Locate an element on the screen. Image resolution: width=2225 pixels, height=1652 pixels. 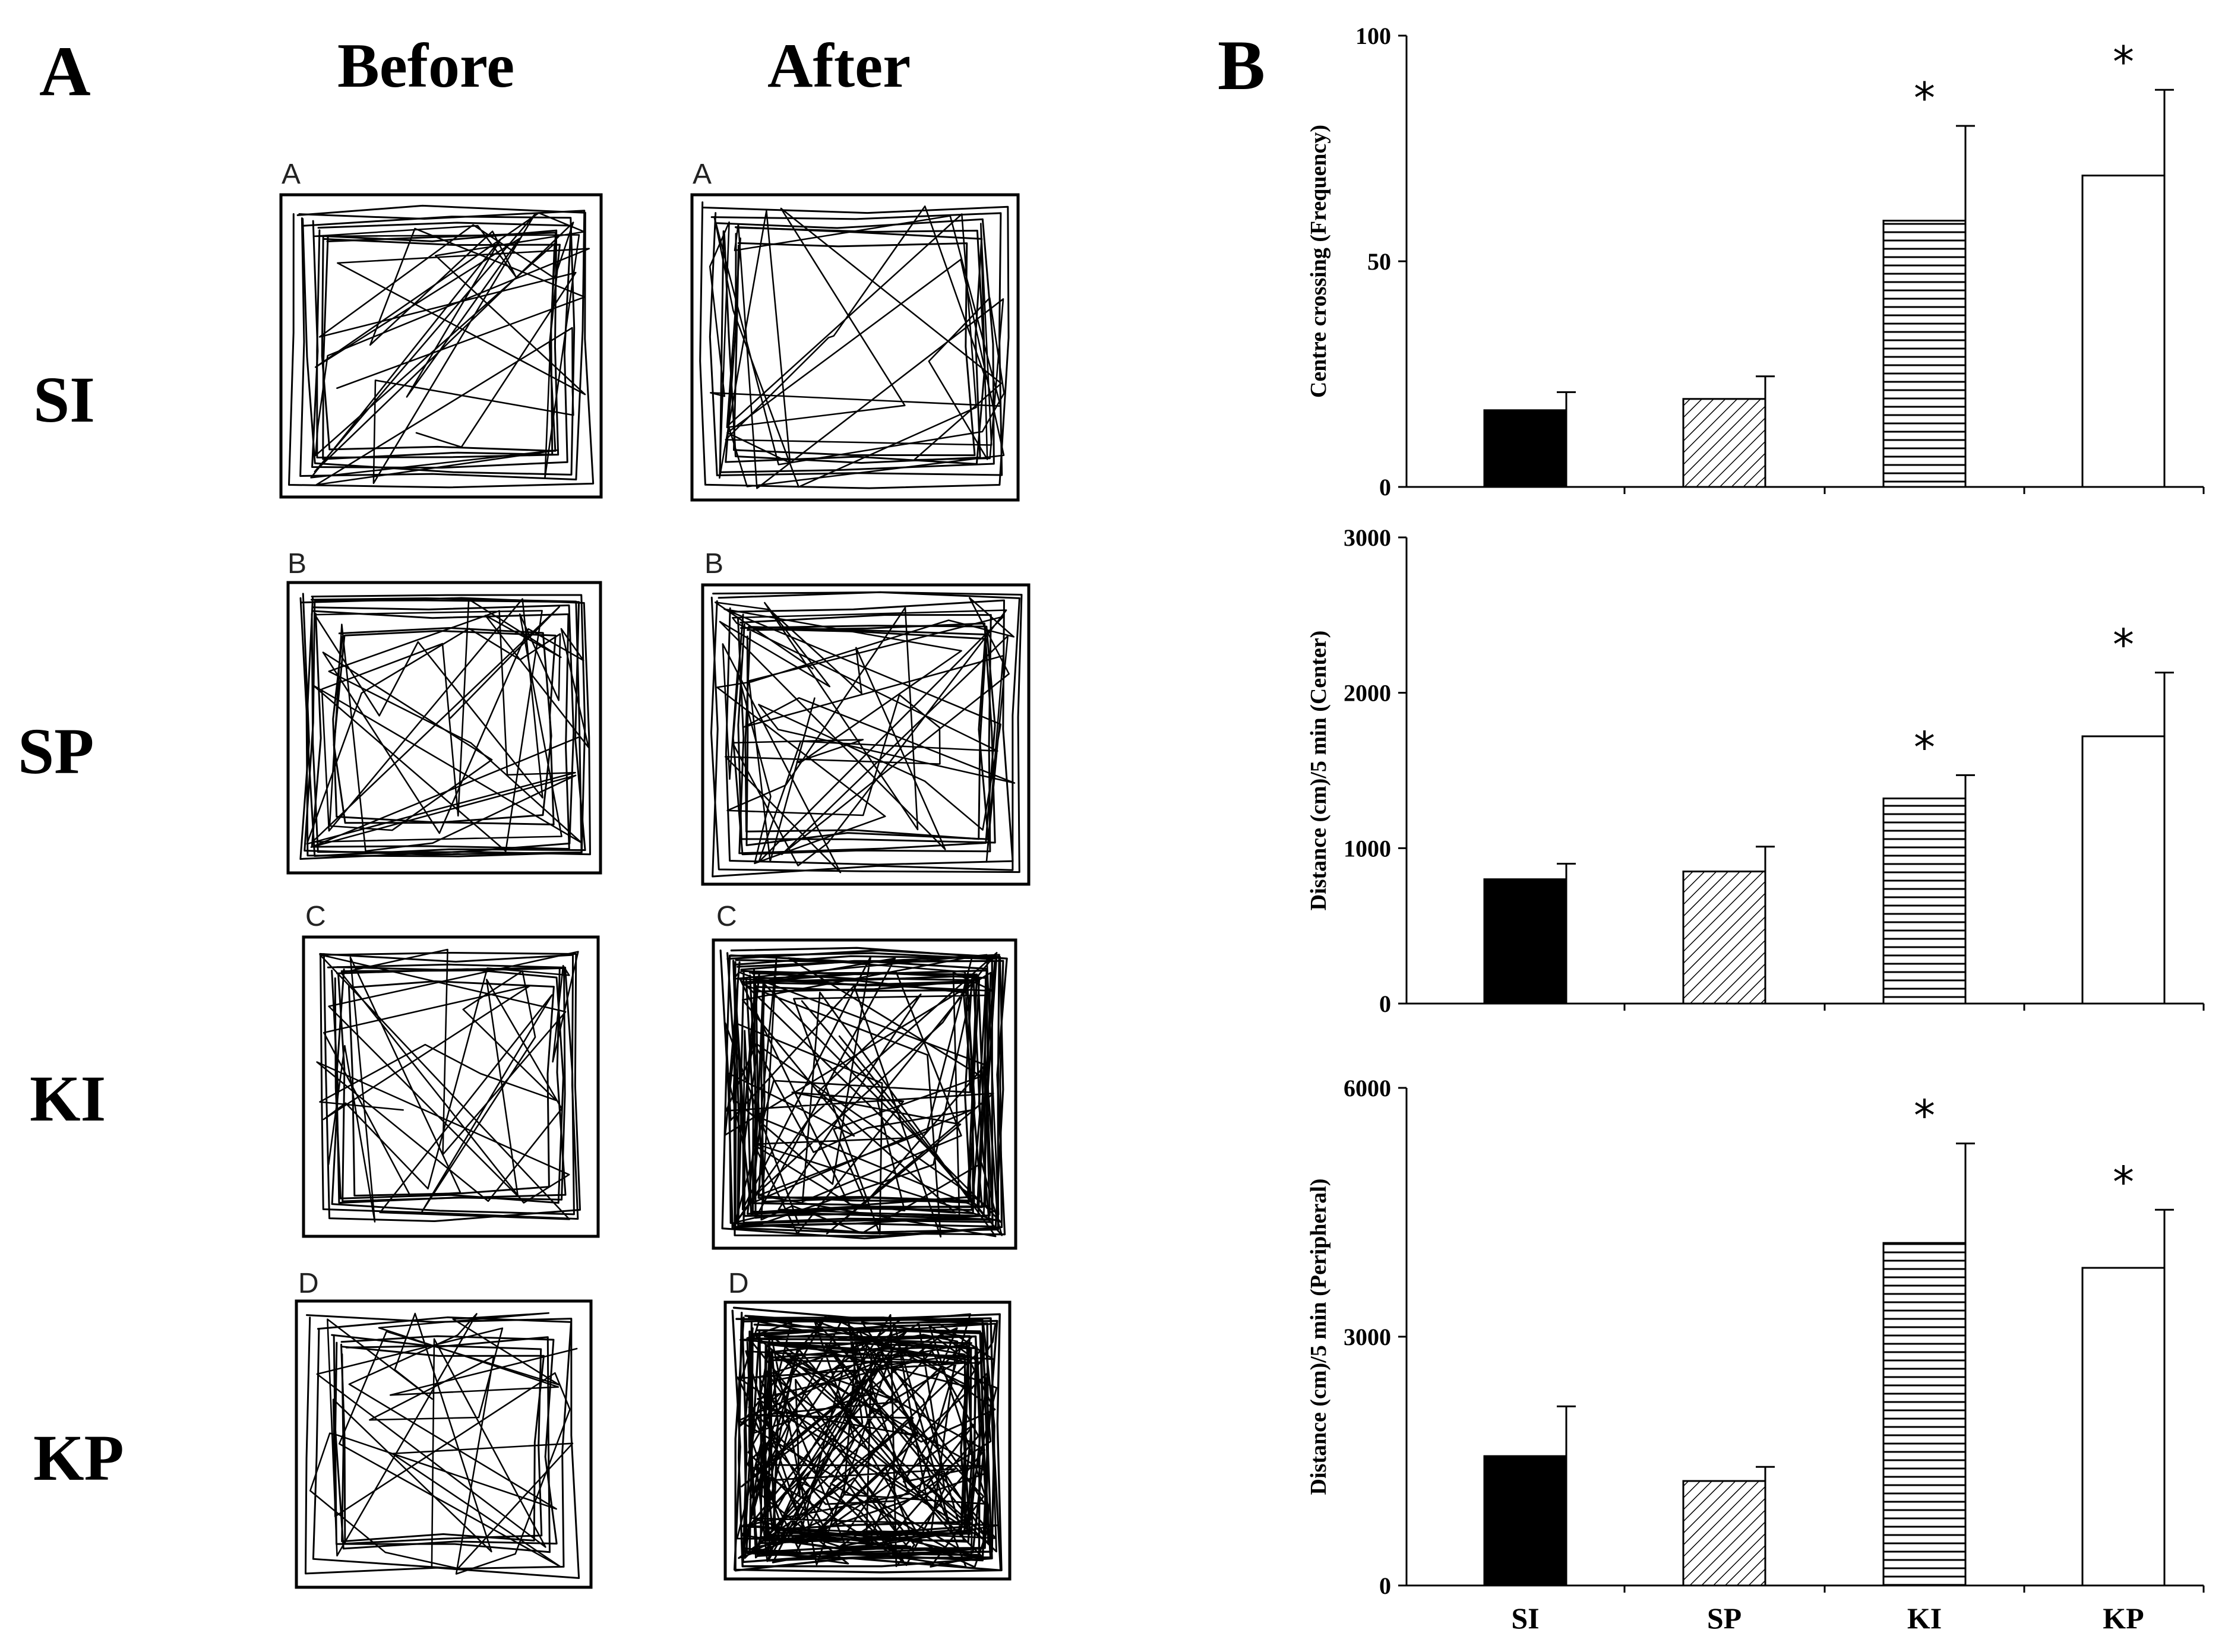
column-heading-before: Before is located at coordinates (426, 65).